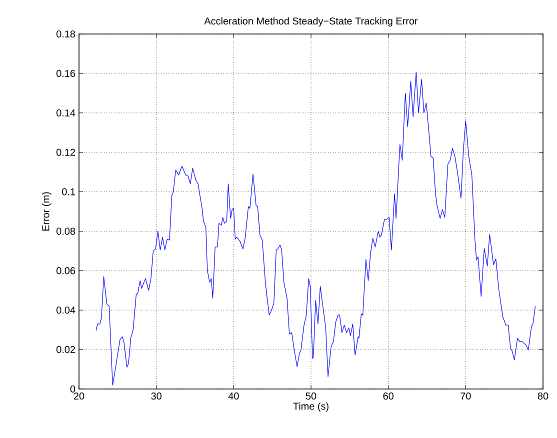 This screenshot has height=438, width=557. Describe the element at coordinates (66, 310) in the screenshot. I see `y-tick-label: 0.04` at that location.